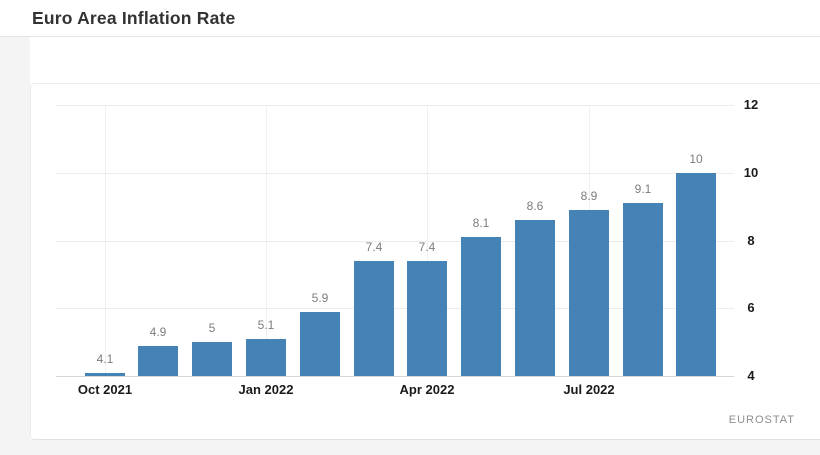  Describe the element at coordinates (410, 18) in the screenshot. I see `header: Euro Area Inflation Rate` at that location.